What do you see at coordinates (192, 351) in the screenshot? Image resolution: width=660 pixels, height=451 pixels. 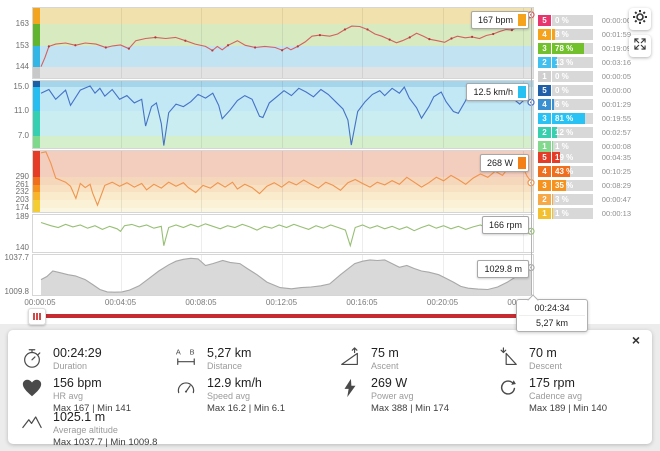 I see `svg-text: B` at bounding box center [192, 351].